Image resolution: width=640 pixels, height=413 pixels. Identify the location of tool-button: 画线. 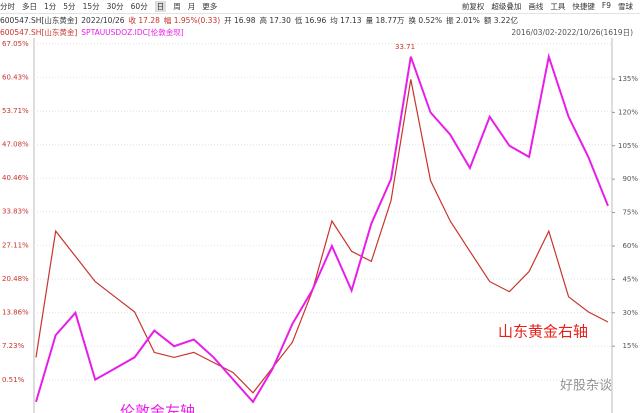
(535, 6).